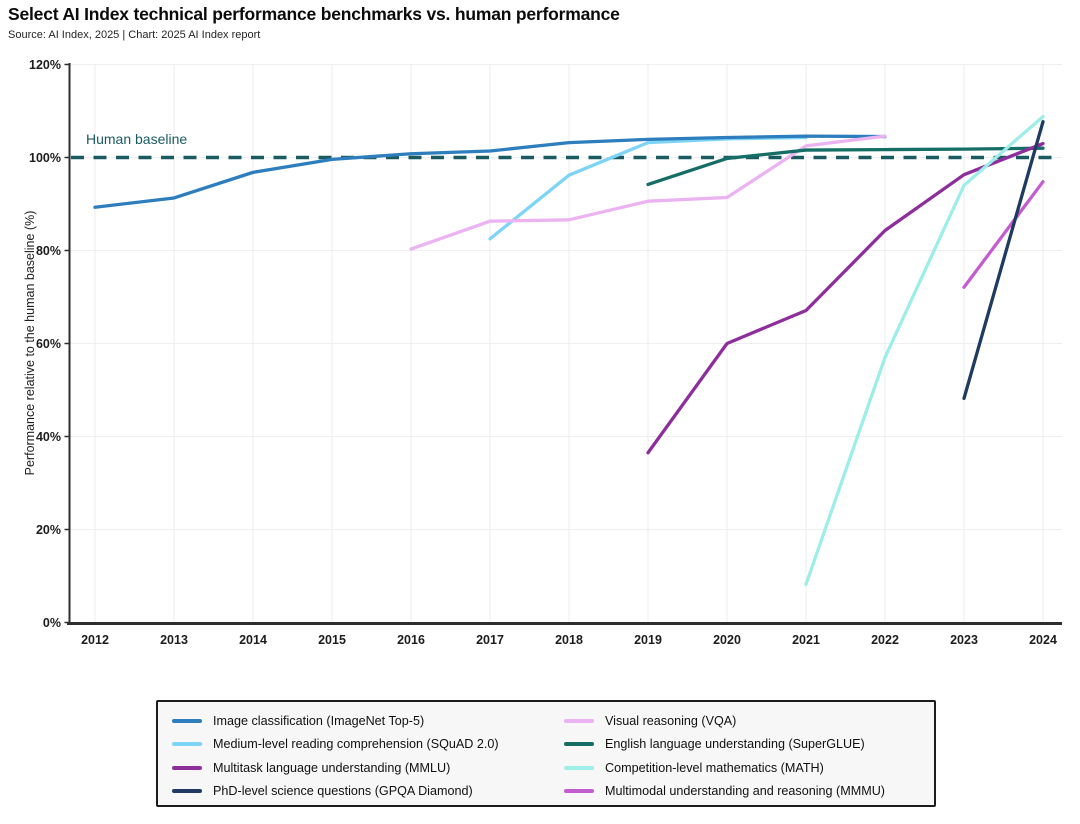  I want to click on x-tick-label-2020: 2020, so click(727, 640).